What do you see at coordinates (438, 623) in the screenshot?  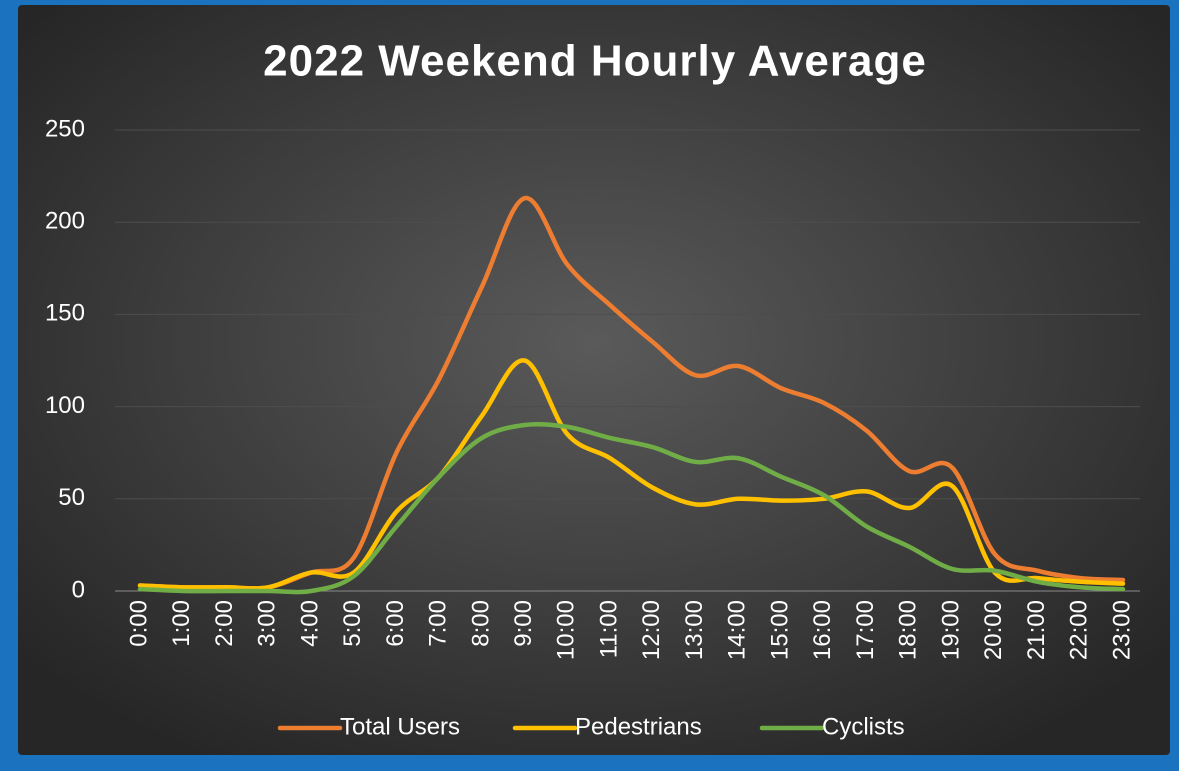 I see `x-tick-label: 7:00` at bounding box center [438, 623].